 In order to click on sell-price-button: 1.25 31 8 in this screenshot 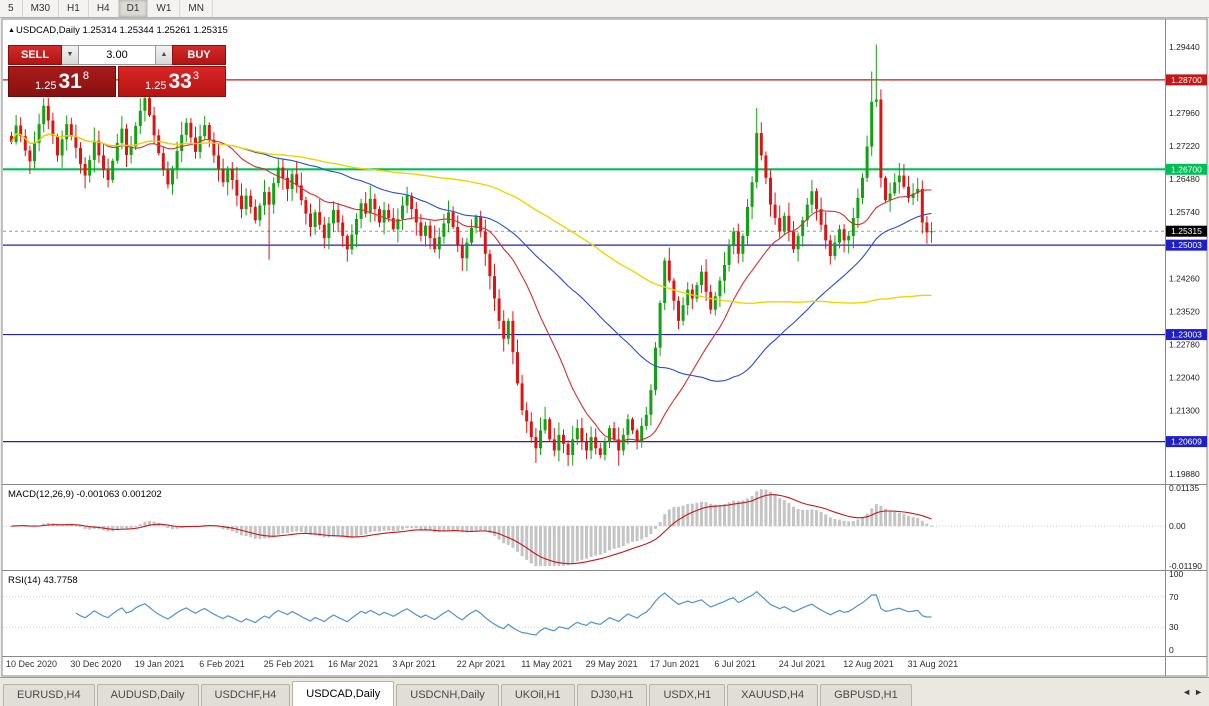, I will do `click(62, 81)`.